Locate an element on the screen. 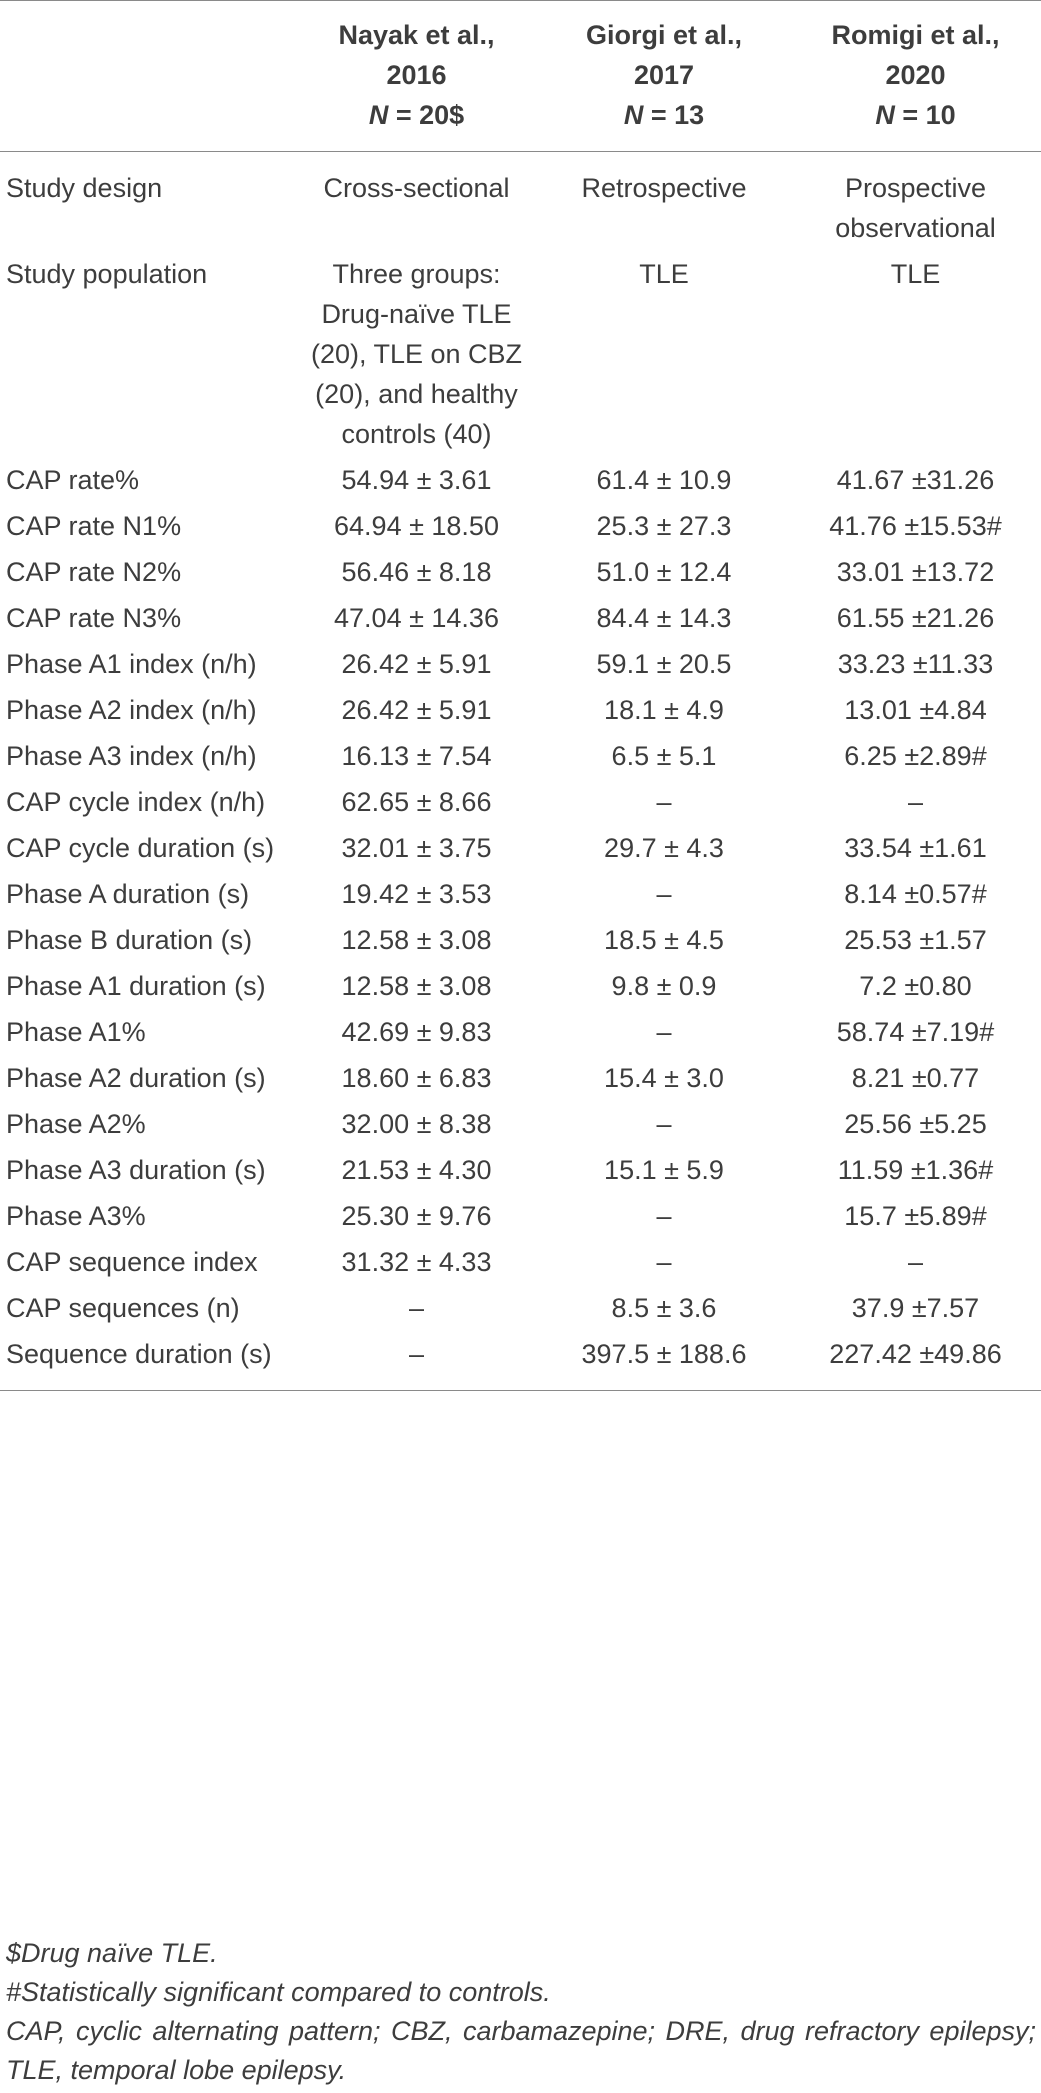 The width and height of the screenshot is (1041, 2093). header-year: 2016 is located at coordinates (416, 75).